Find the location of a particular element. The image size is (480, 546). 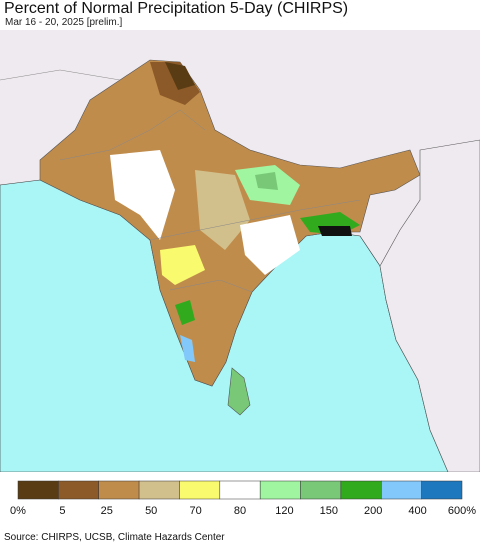

region-normal-east is located at coordinates (270, 245).